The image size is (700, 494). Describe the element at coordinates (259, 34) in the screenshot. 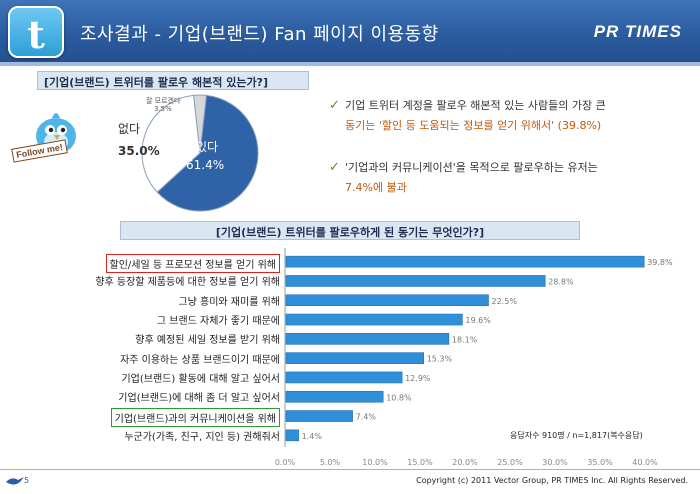

I see `page-title: 조사결과 - 기업(브랜드) Fan 페이지 이용동향` at that location.